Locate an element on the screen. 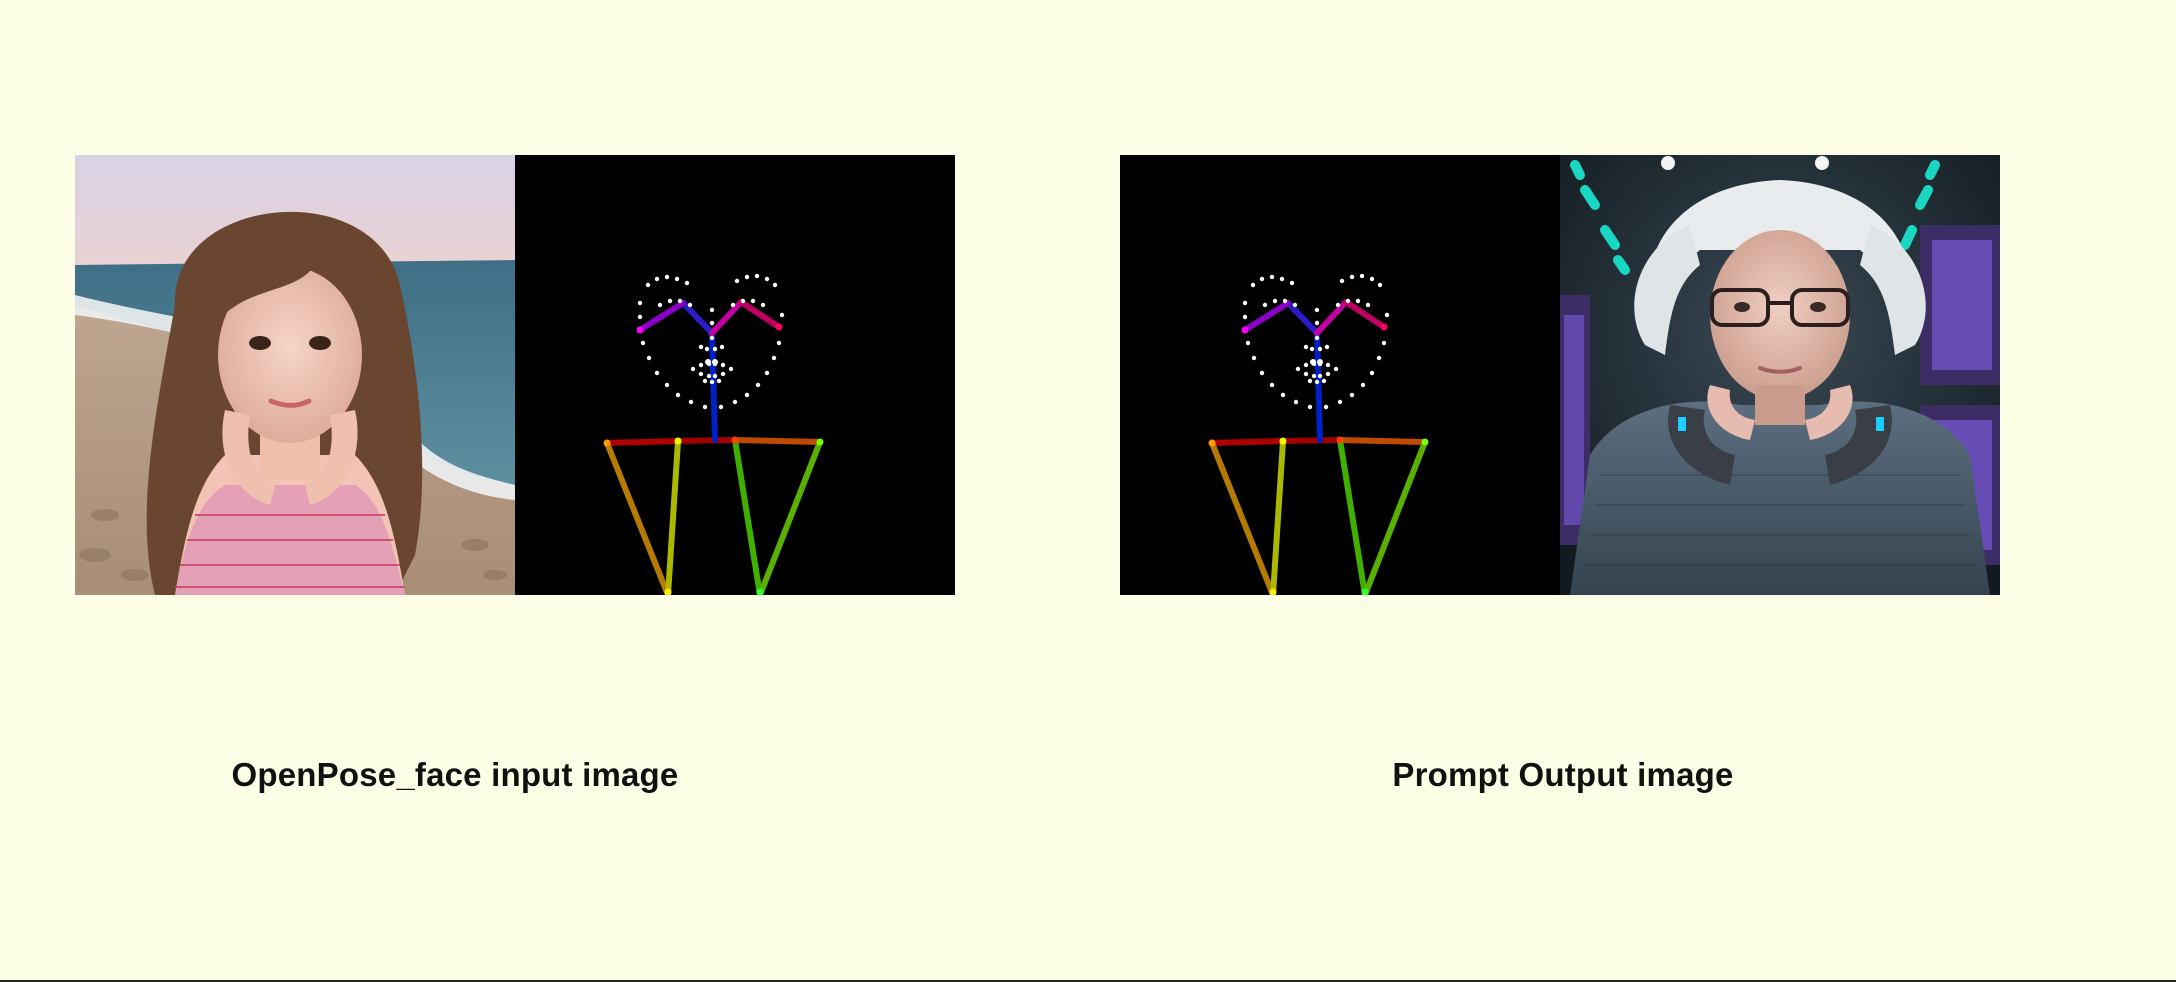 The image size is (2176, 982). girl-input-photo is located at coordinates (295, 375).